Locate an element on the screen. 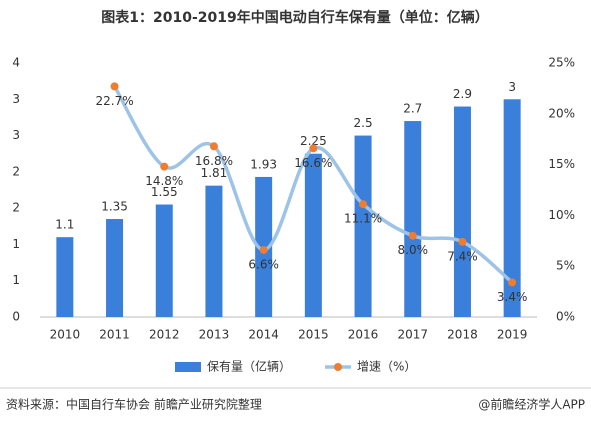  y-tick-label: 0 is located at coordinates (16, 317).